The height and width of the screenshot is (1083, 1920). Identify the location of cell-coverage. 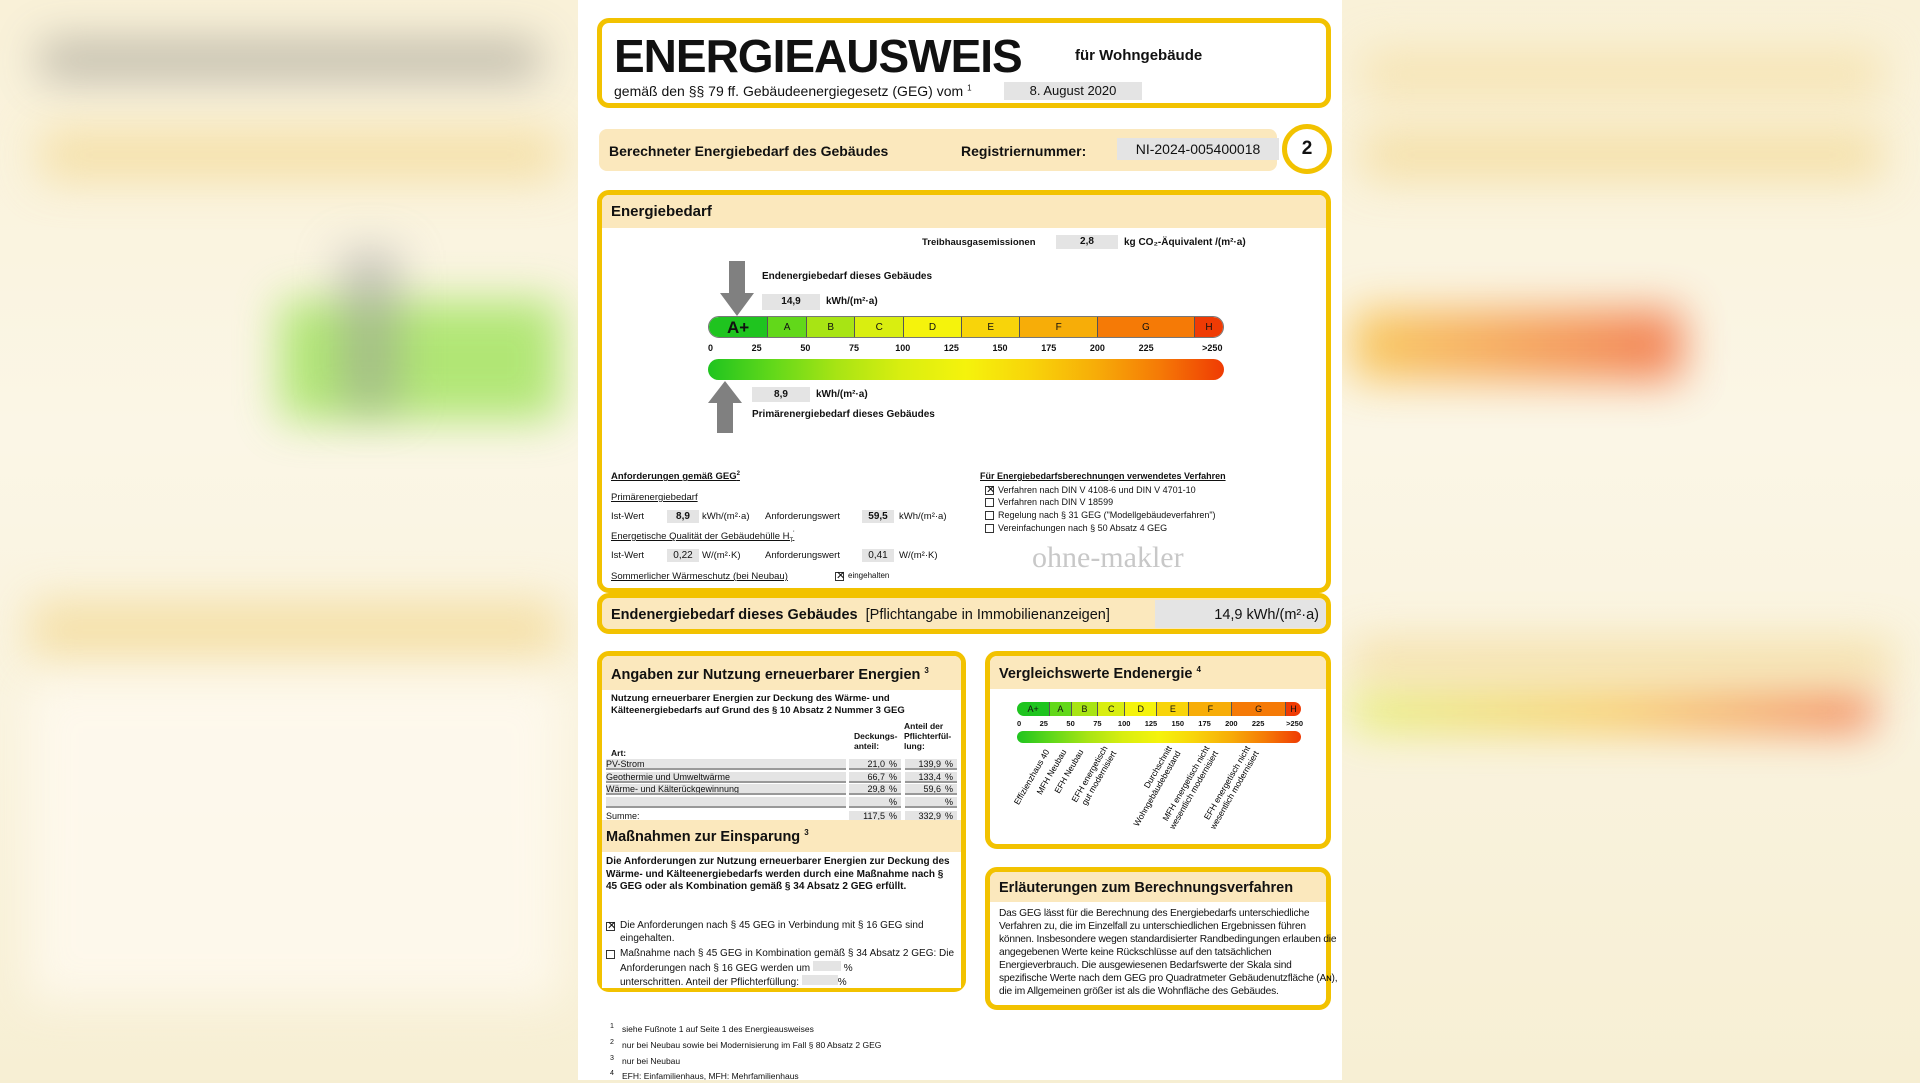
(875, 802).